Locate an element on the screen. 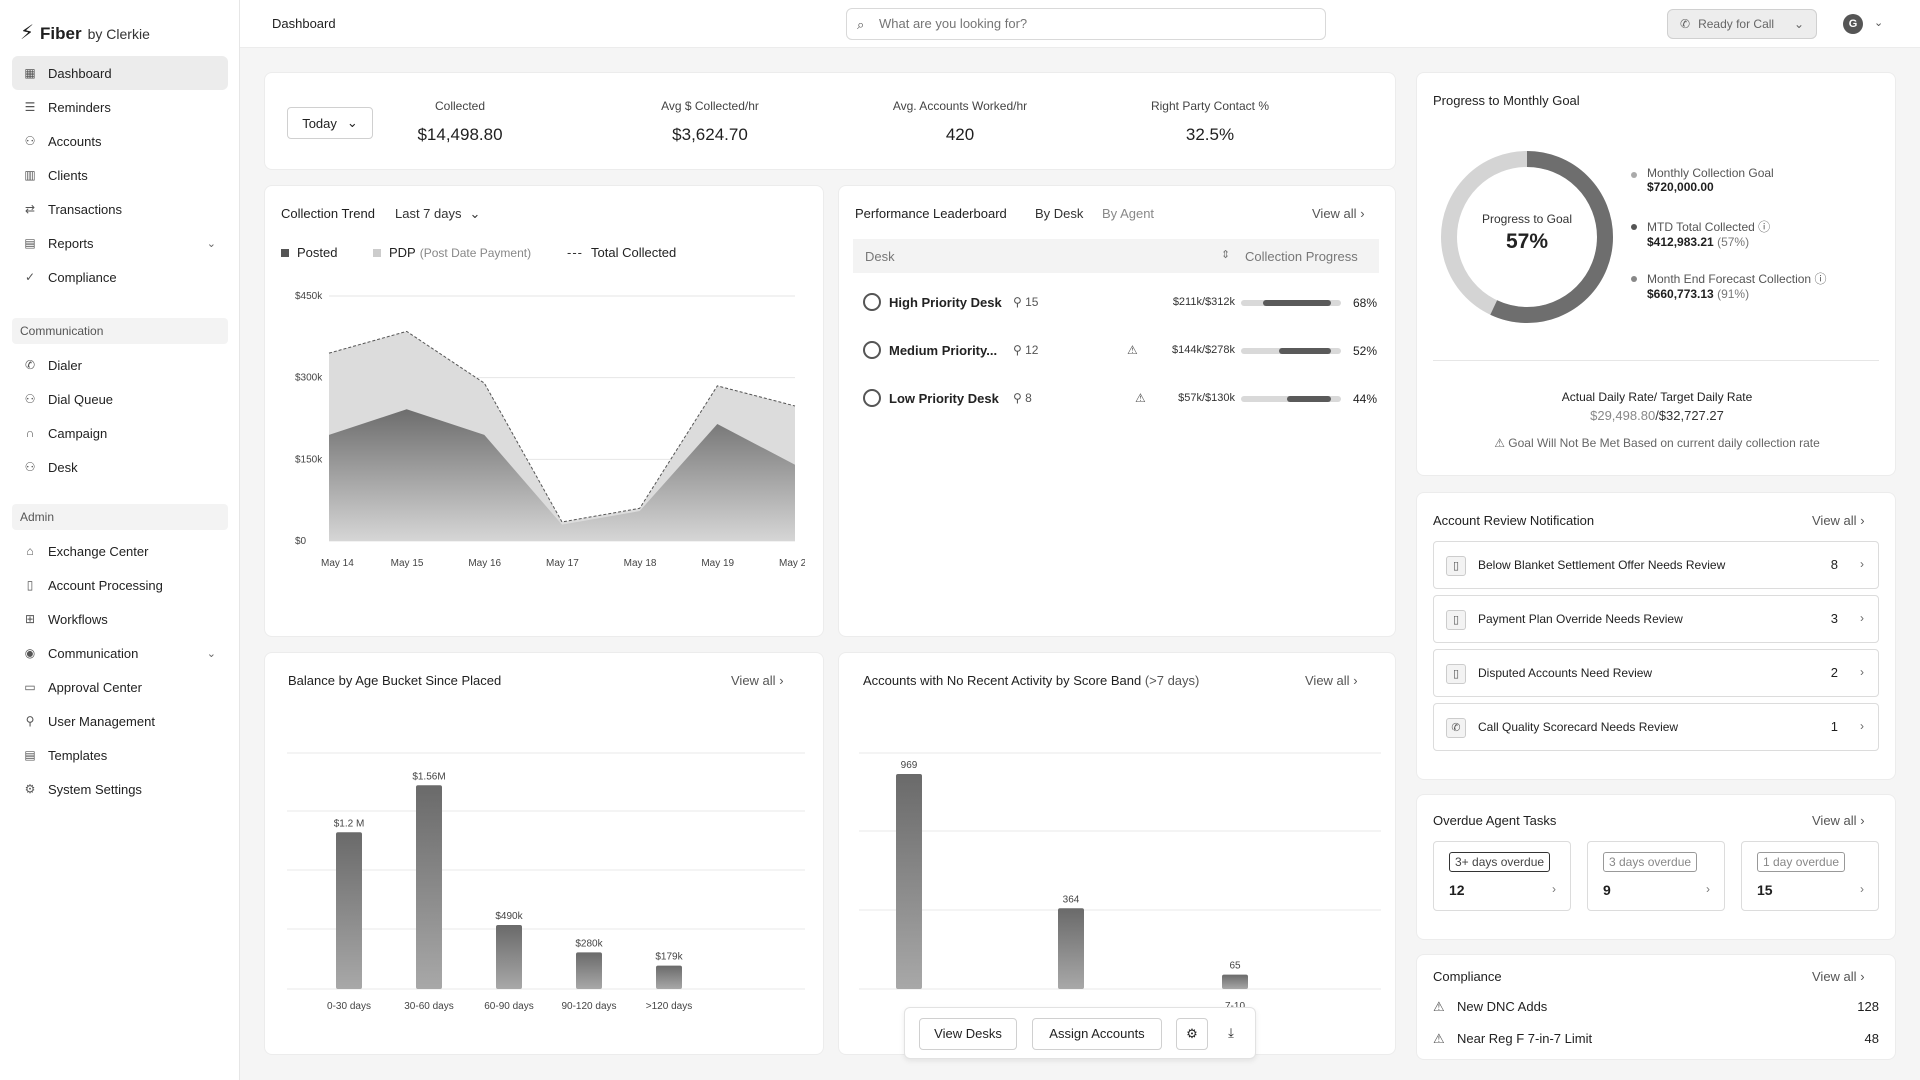 The width and height of the screenshot is (1920, 1080). x-tick-label: May 17 is located at coordinates (562, 563).